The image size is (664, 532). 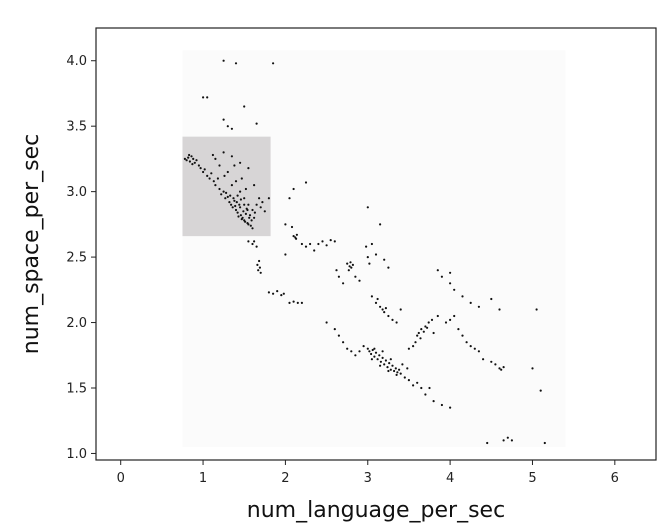 What do you see at coordinates (76, 192) in the screenshot?
I see `y-tick-label: 3.0` at bounding box center [76, 192].